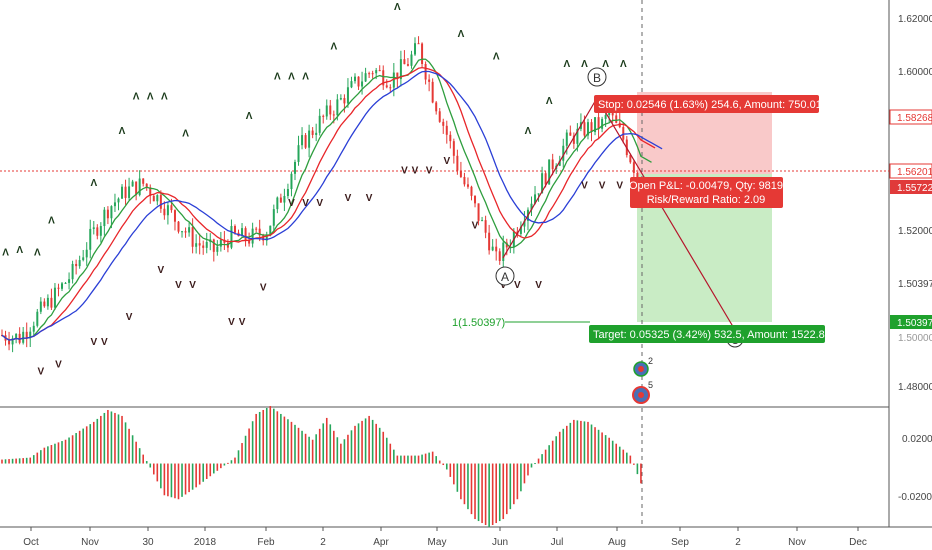 The width and height of the screenshot is (932, 550). Describe the element at coordinates (706, 104) in the screenshot. I see `stop-label-box` at that location.